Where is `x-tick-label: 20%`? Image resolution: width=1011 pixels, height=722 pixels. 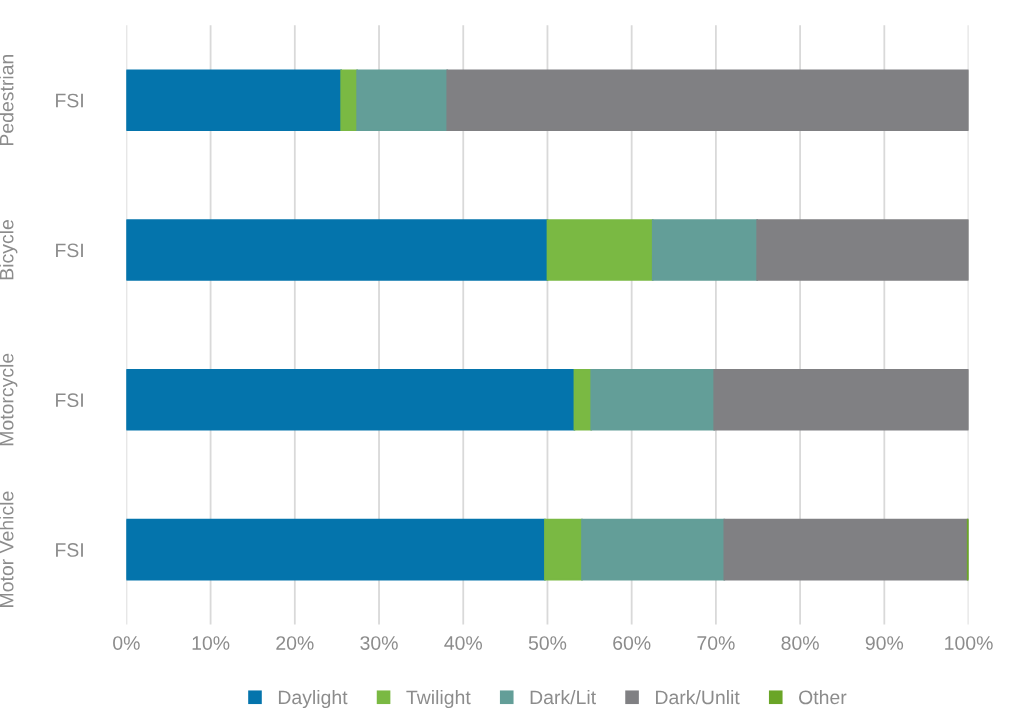
x-tick-label: 20% is located at coordinates (295, 643).